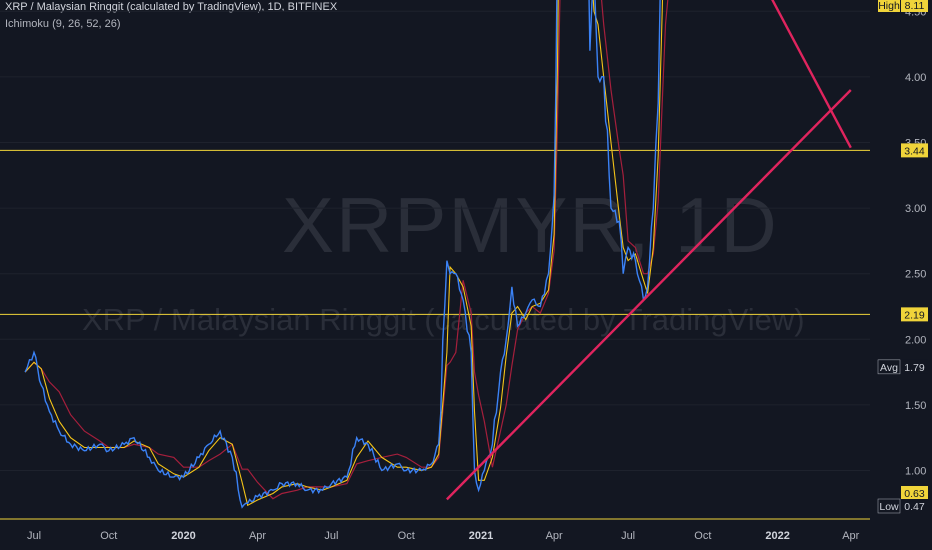  I want to click on trendline-descending, so click(811, 74).